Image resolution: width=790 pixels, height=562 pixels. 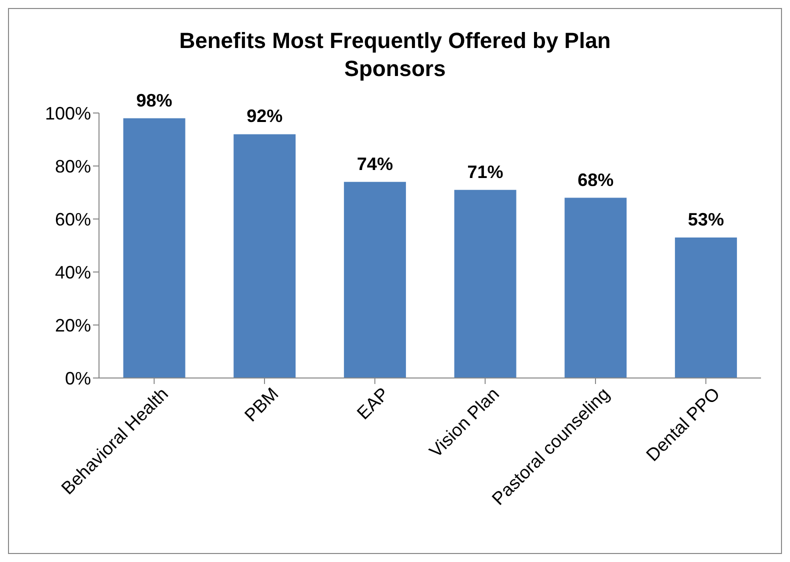 What do you see at coordinates (72, 325) in the screenshot?
I see `y-tick-label: 20%` at bounding box center [72, 325].